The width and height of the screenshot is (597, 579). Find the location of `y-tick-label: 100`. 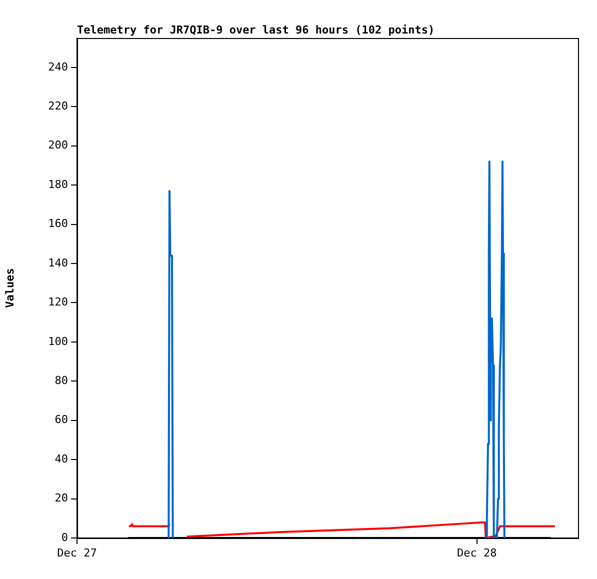

y-tick-label: 100 is located at coordinates (58, 341).